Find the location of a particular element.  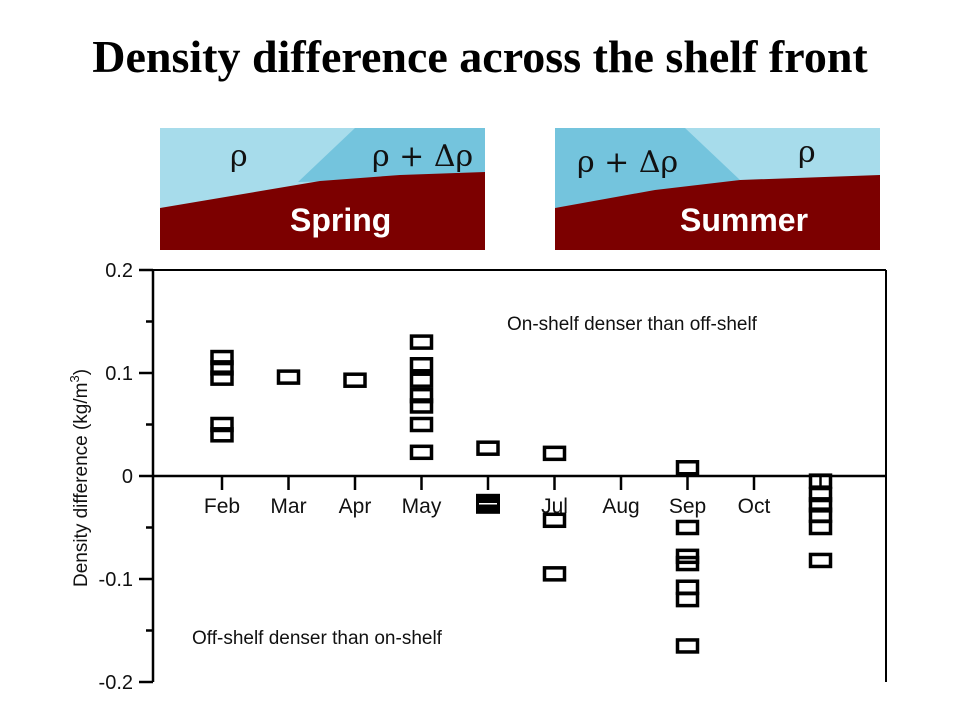

y-tick-label: -0.1 is located at coordinates (116, 580).